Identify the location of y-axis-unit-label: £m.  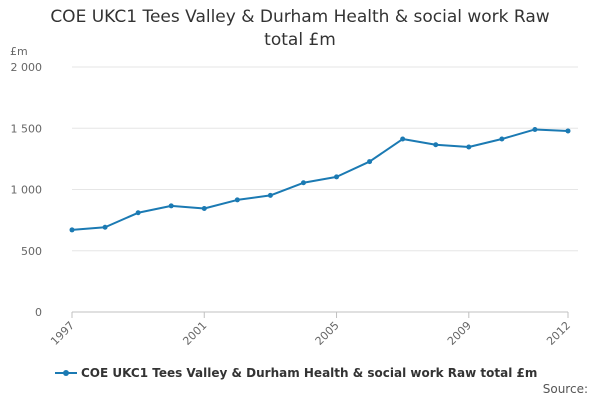
(19, 51).